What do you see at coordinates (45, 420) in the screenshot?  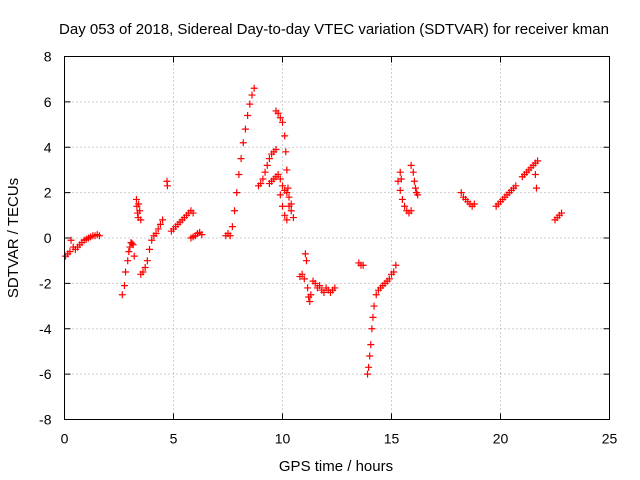 I see `y-tick-label: -8` at bounding box center [45, 420].